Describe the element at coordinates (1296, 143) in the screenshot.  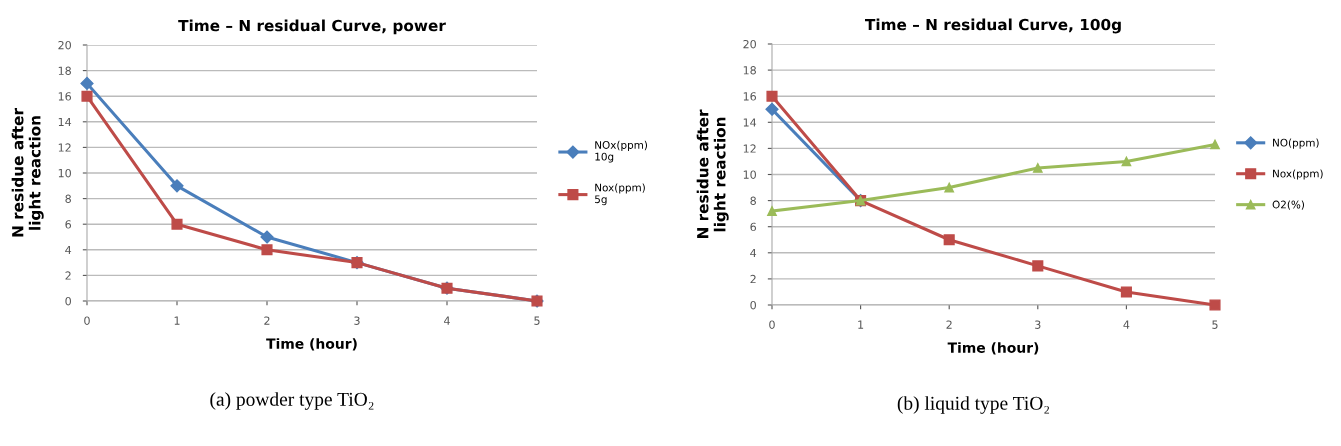
I see `legend-label: NO(ppm)` at that location.